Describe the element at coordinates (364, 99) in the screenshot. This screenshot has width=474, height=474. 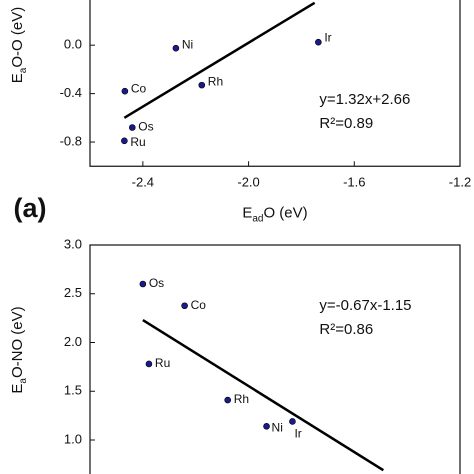
I see `equation: y=1.32x+2.66` at that location.